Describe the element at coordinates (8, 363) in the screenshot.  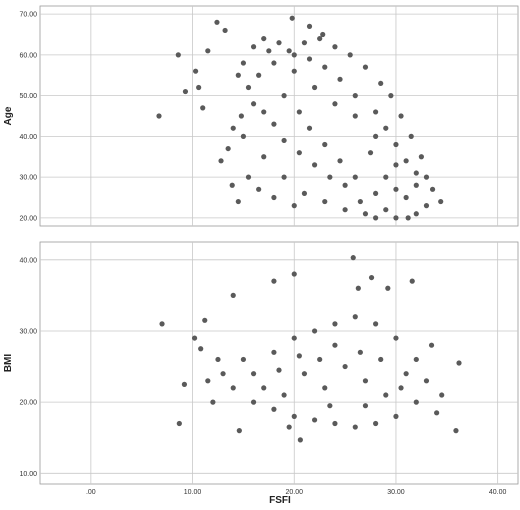
I see `y-axis-title-bmi: BMI` at that location.